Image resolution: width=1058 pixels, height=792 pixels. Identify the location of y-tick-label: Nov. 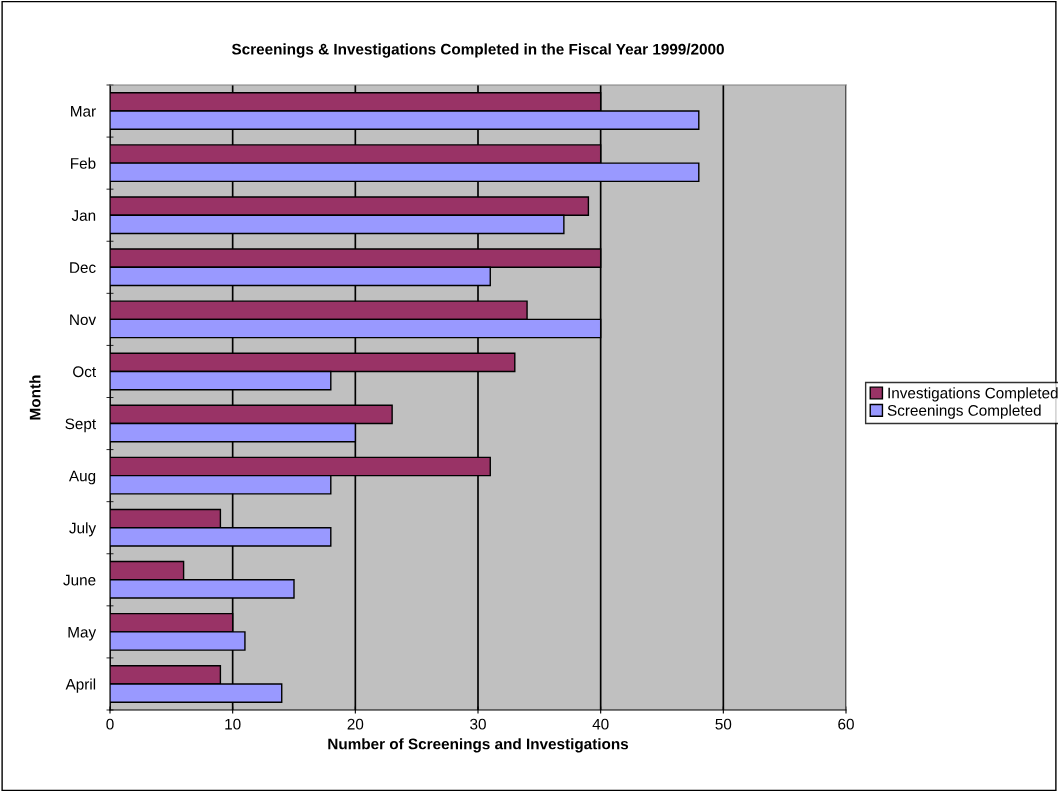
(83, 320).